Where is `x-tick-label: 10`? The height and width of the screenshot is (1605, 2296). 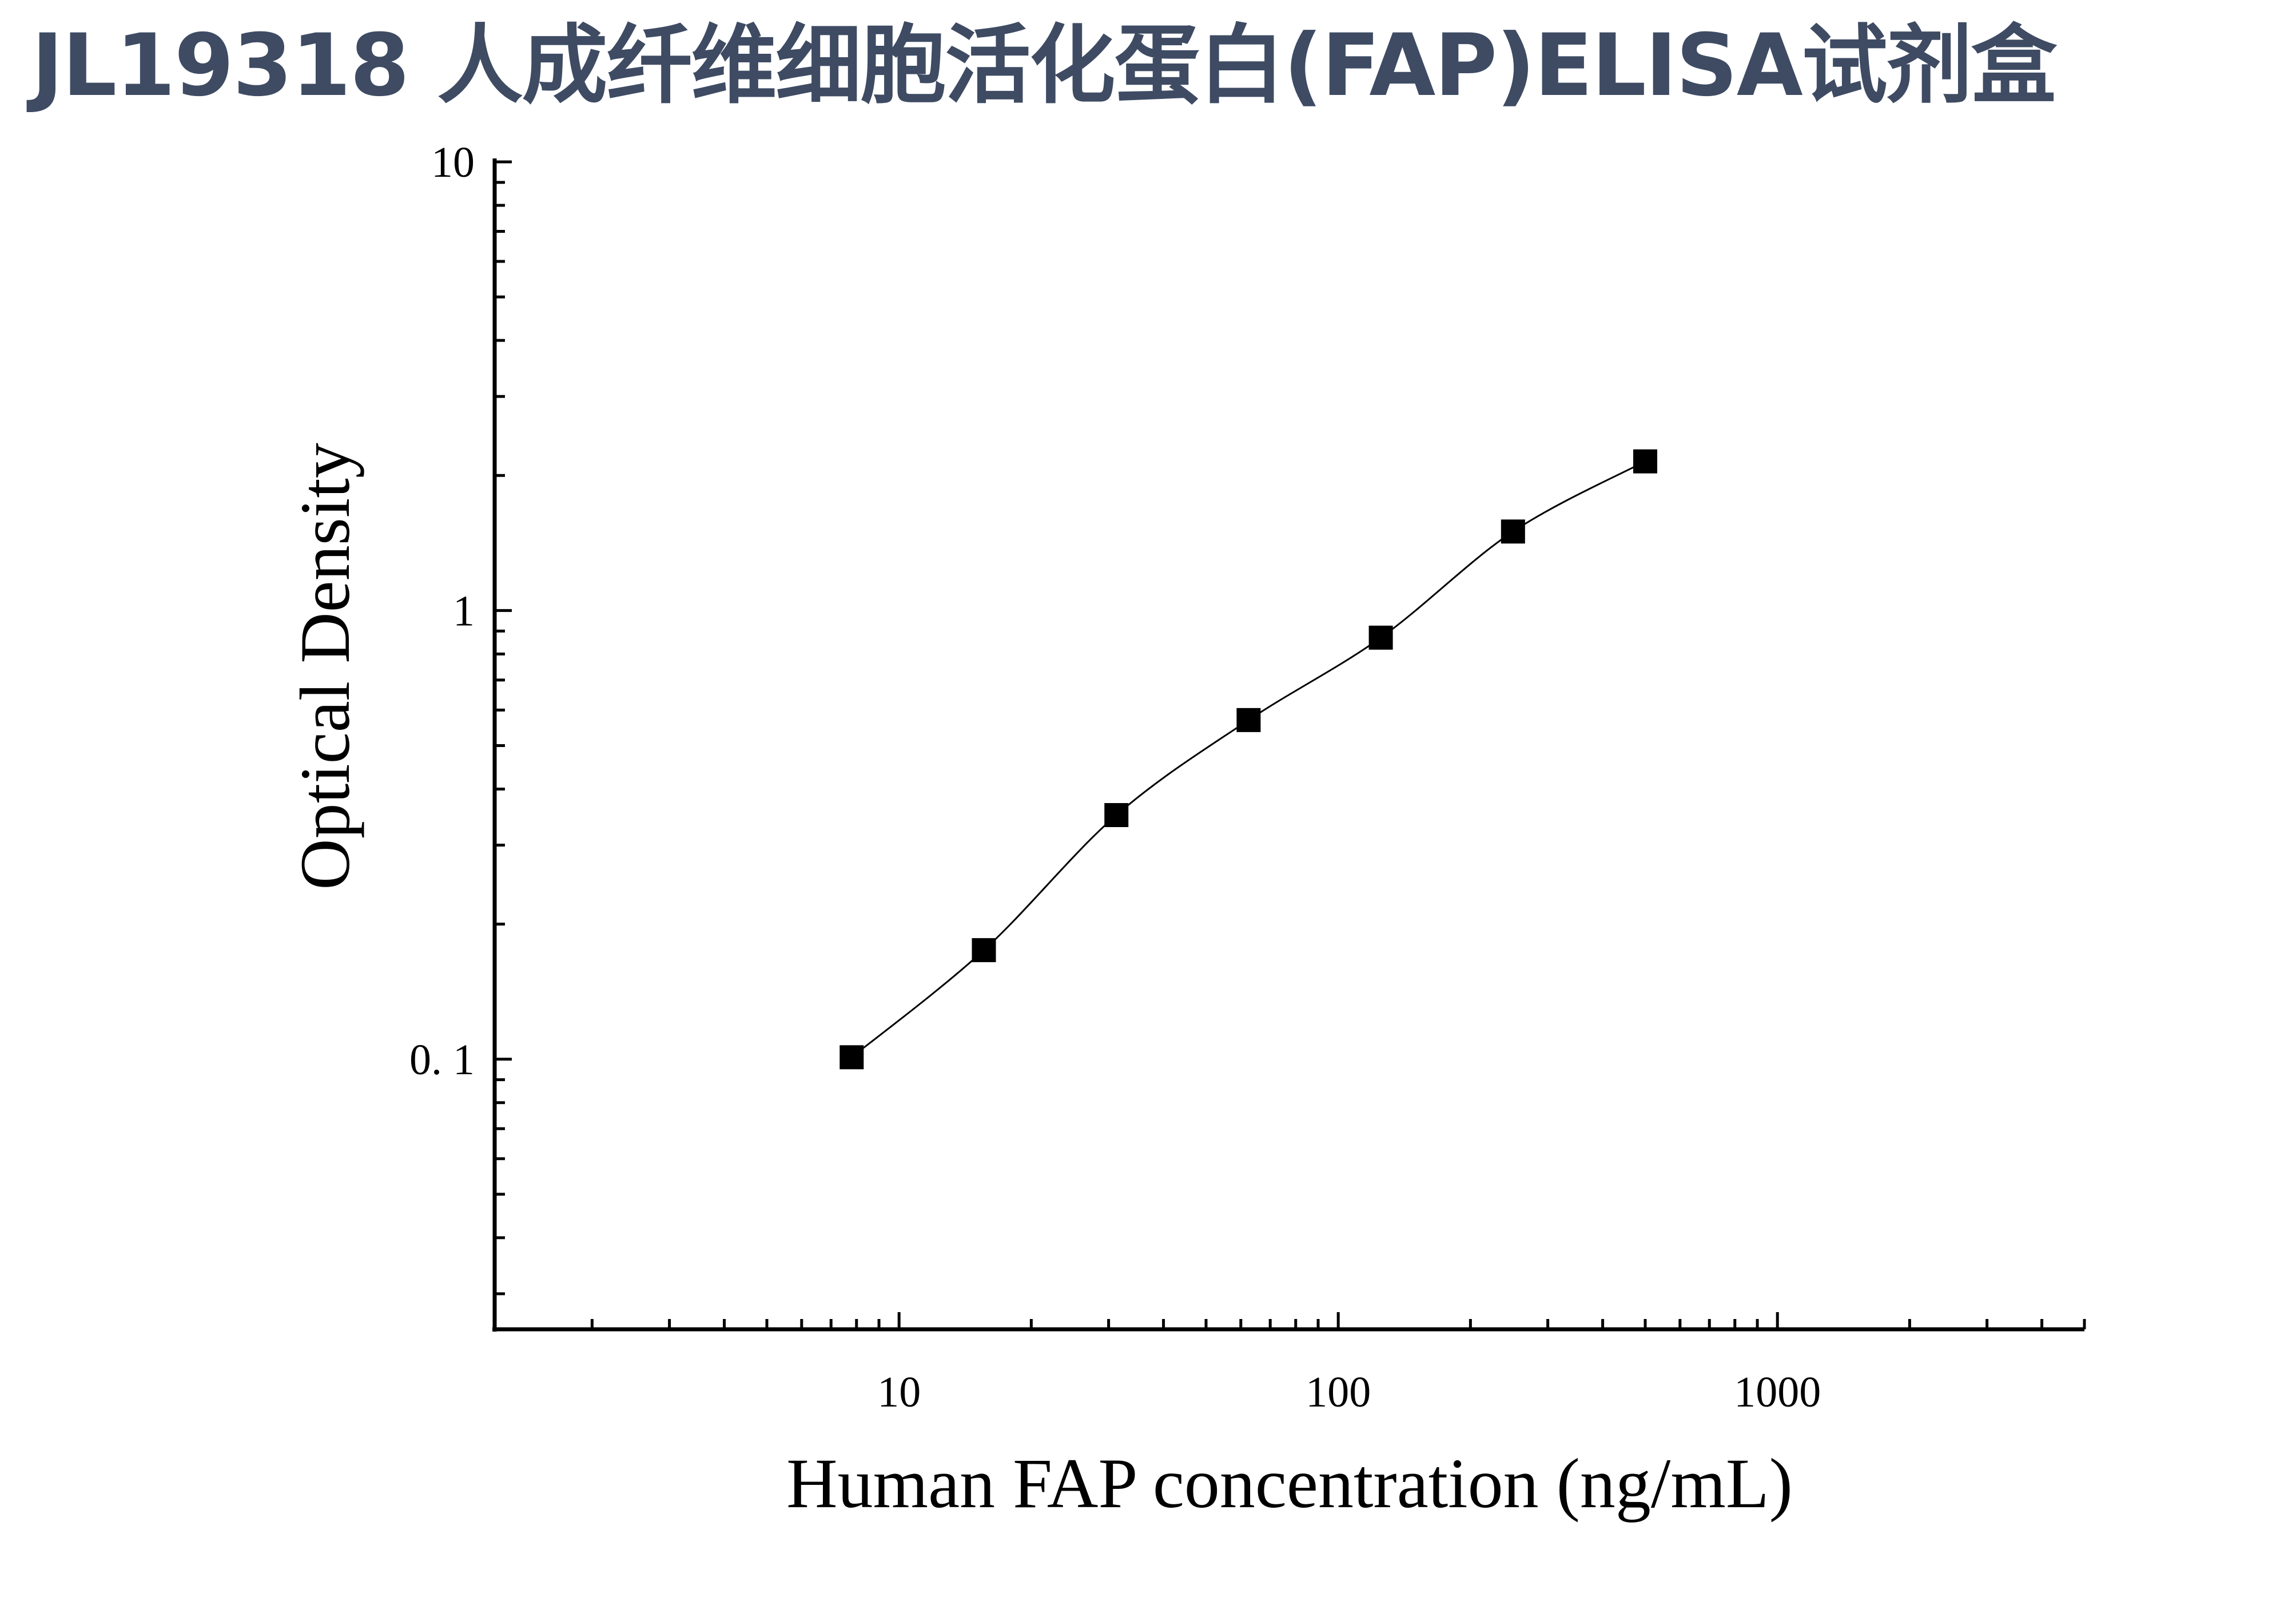
x-tick-label: 10 is located at coordinates (899, 1392).